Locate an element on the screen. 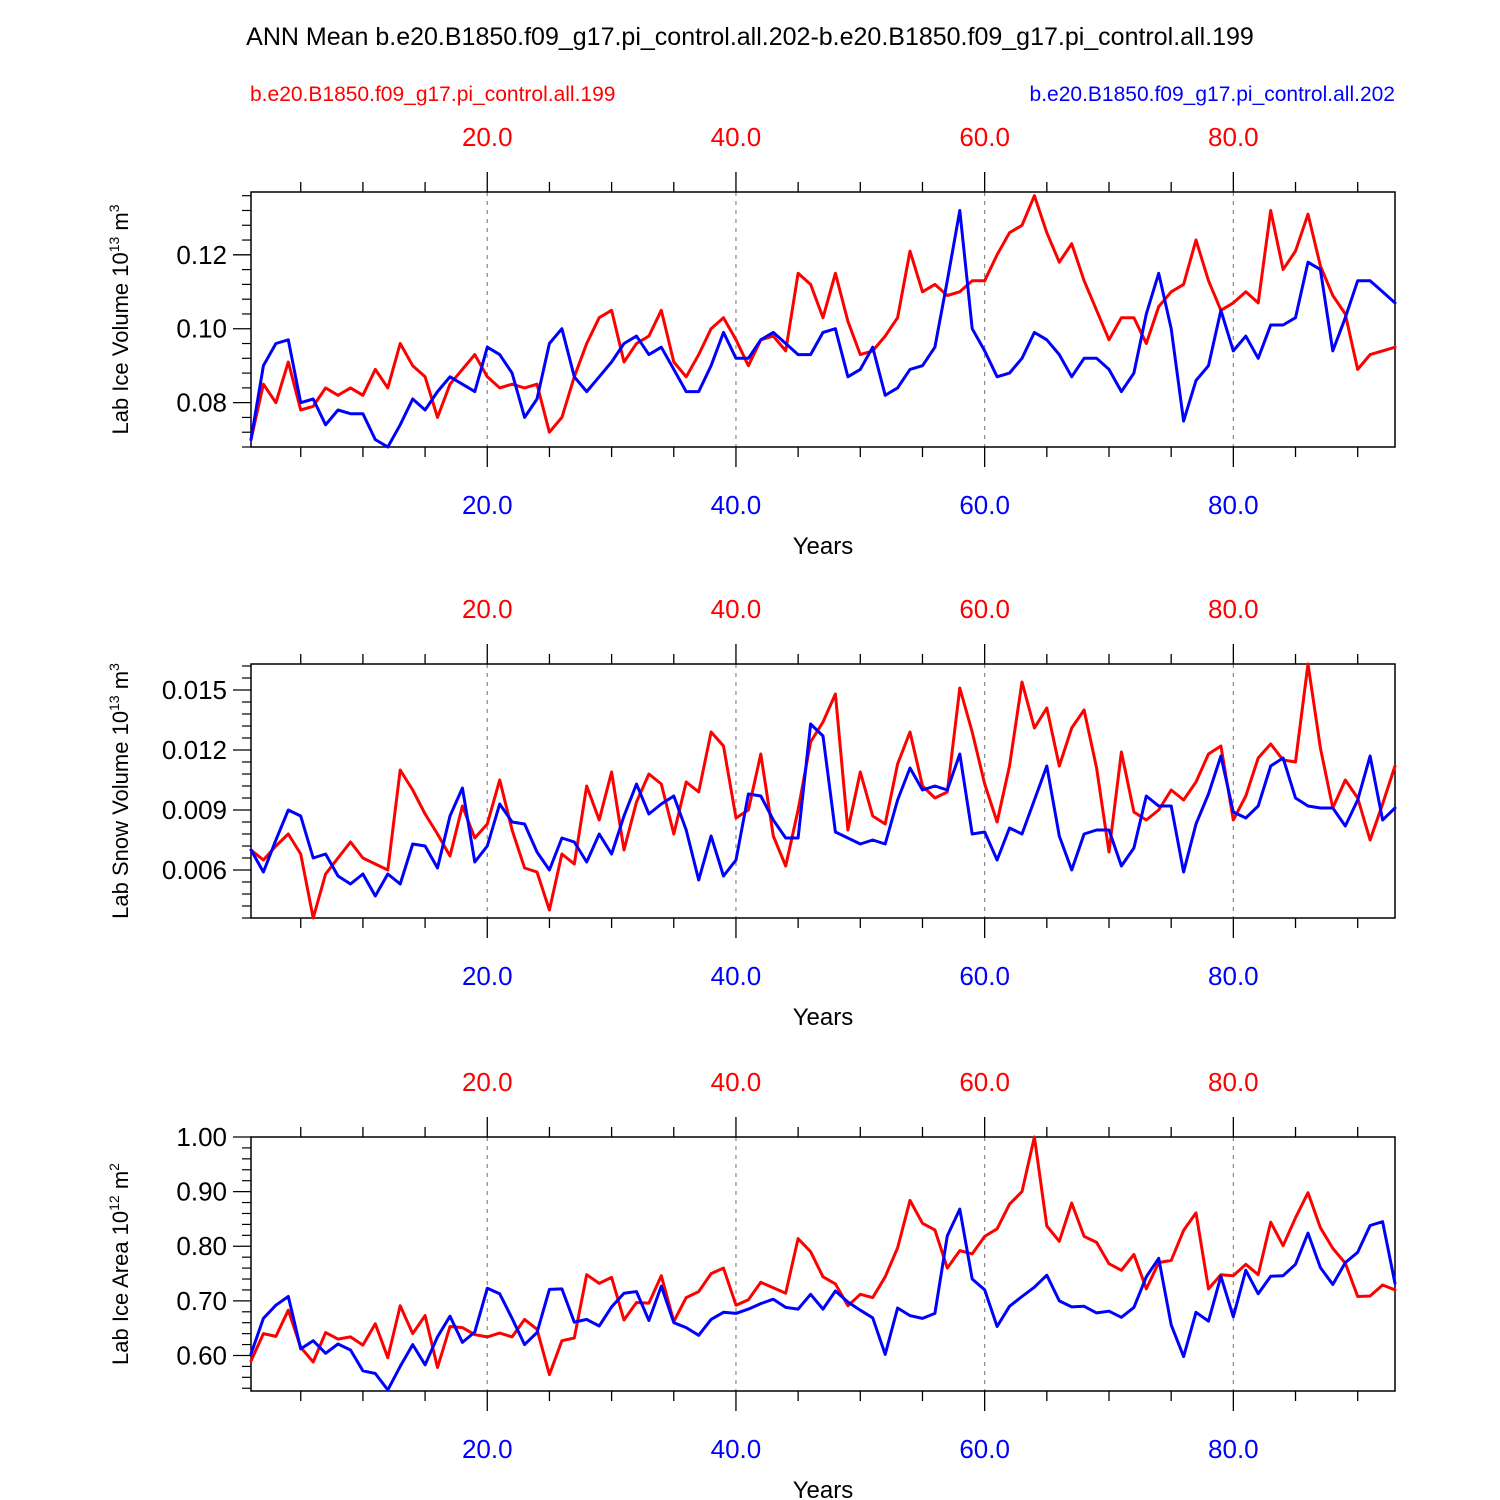 The height and width of the screenshot is (1500, 1500). y-axis-label-part: Lab Ice Volume 10 is located at coordinates (120, 343).